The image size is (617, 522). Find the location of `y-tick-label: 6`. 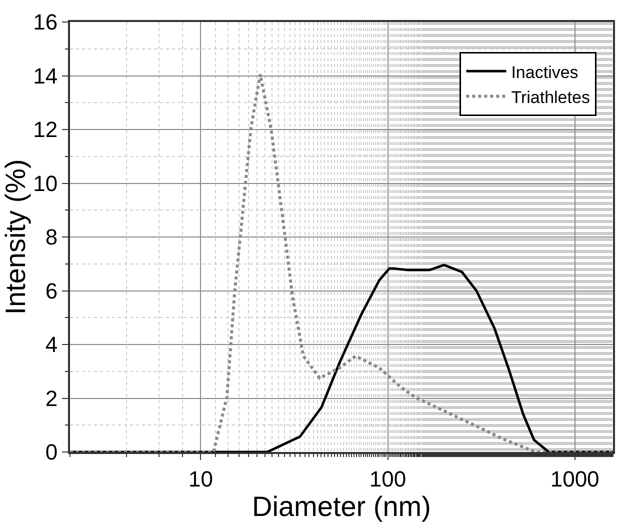

y-tick-label: 6 is located at coordinates (51, 291).